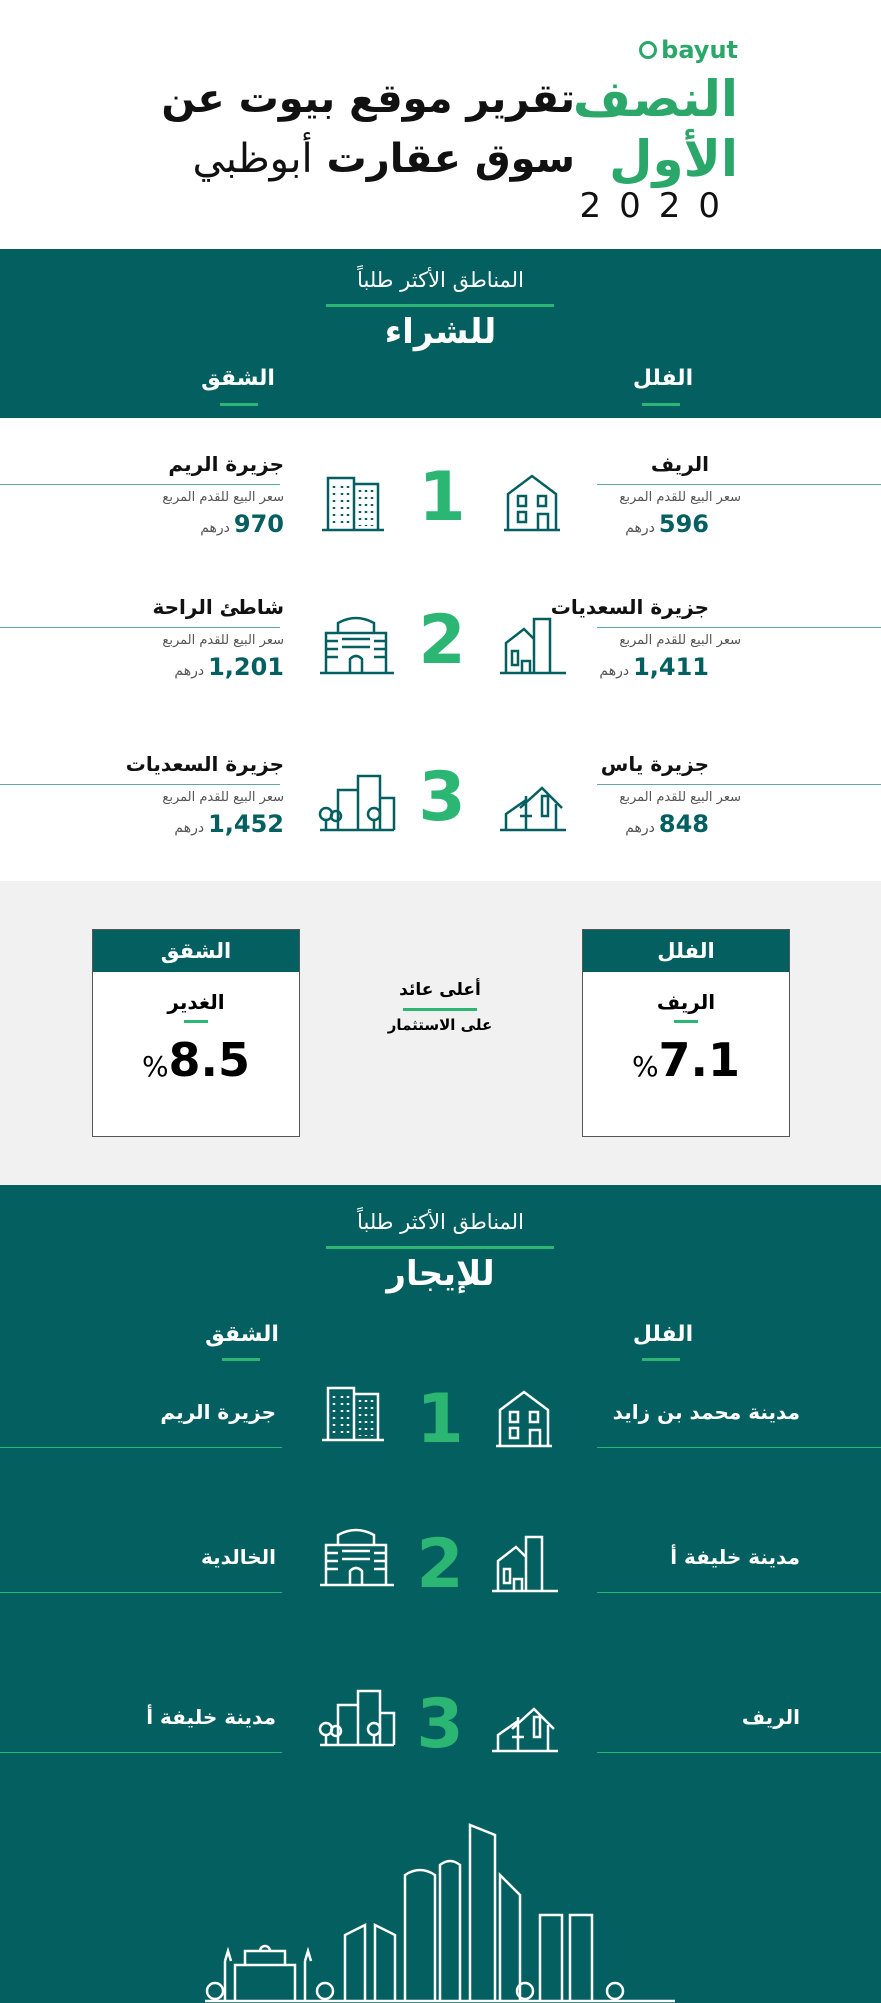  Describe the element at coordinates (440, 1913) in the screenshot. I see `skyline-illustration` at that location.